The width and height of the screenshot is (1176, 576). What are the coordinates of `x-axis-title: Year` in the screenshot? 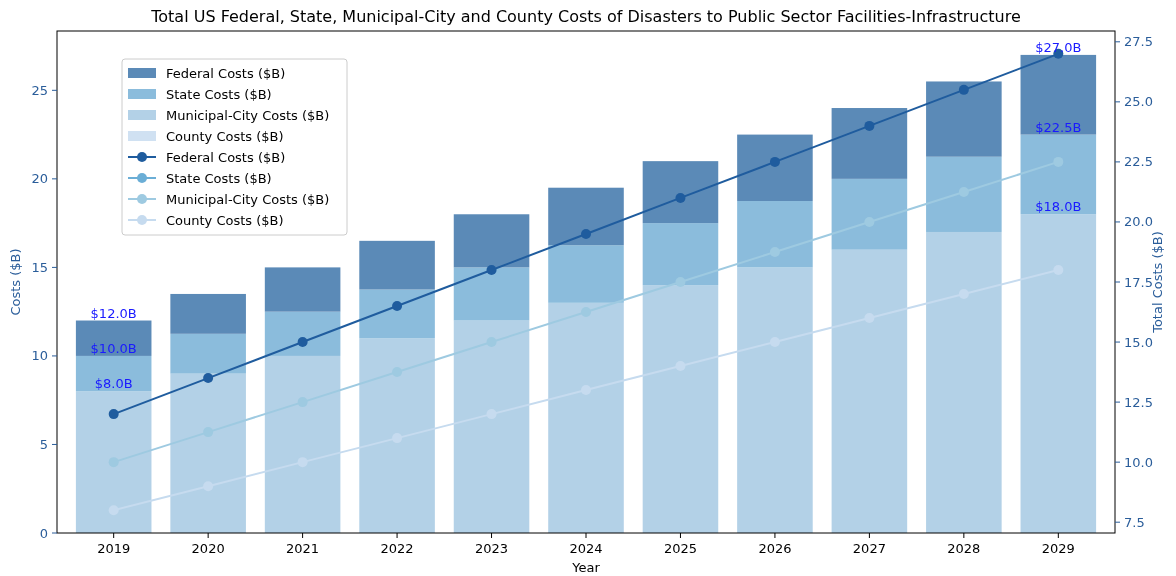 It's located at (586, 567).